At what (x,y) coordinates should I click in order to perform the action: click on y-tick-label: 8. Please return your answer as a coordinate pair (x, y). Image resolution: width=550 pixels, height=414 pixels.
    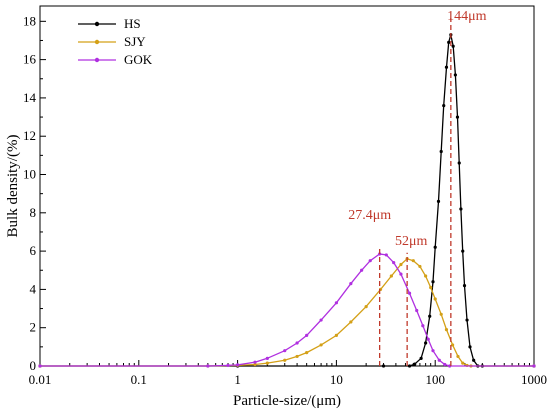
    Looking at the image, I should click on (33, 212).